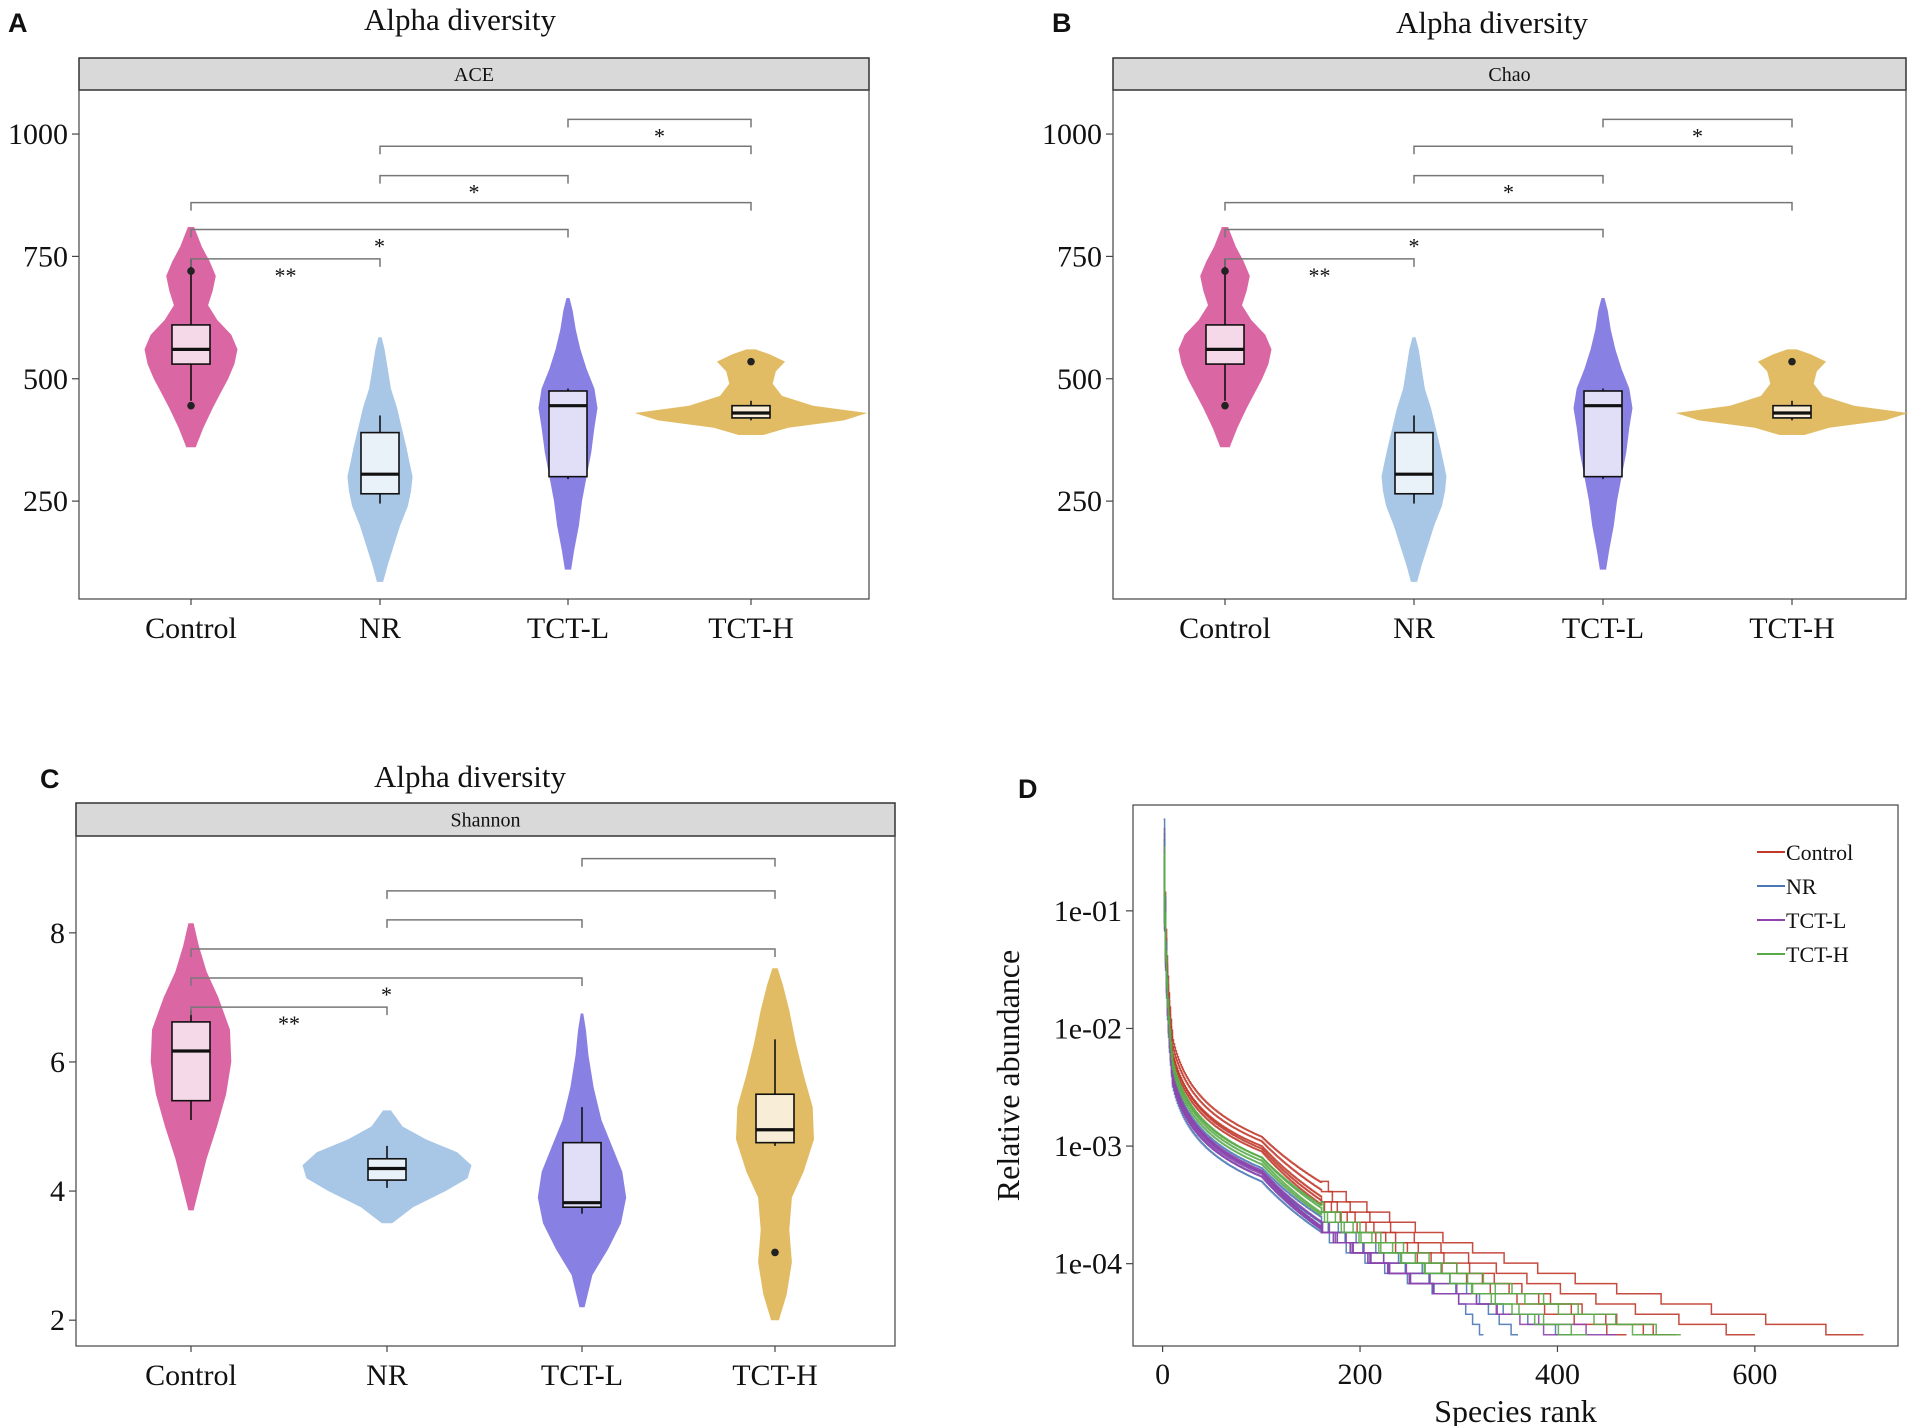 This screenshot has width=1919, height=1426. I want to click on box-tct-h, so click(775, 1118).